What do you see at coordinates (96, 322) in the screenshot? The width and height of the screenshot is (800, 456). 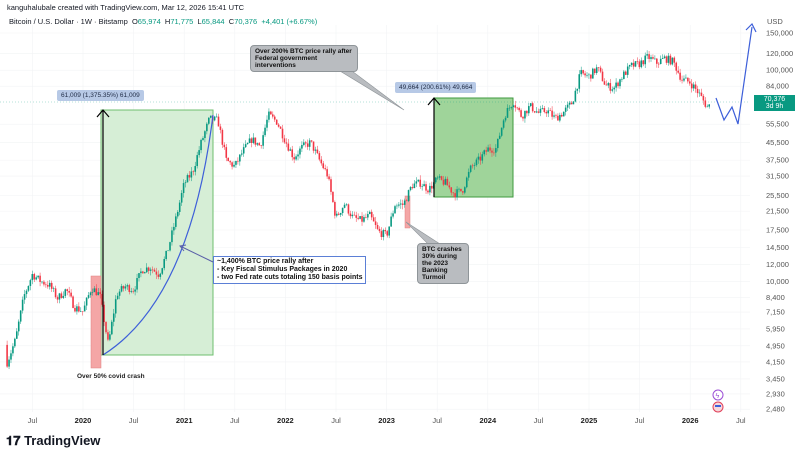 I see `covid-crash-box` at bounding box center [96, 322].